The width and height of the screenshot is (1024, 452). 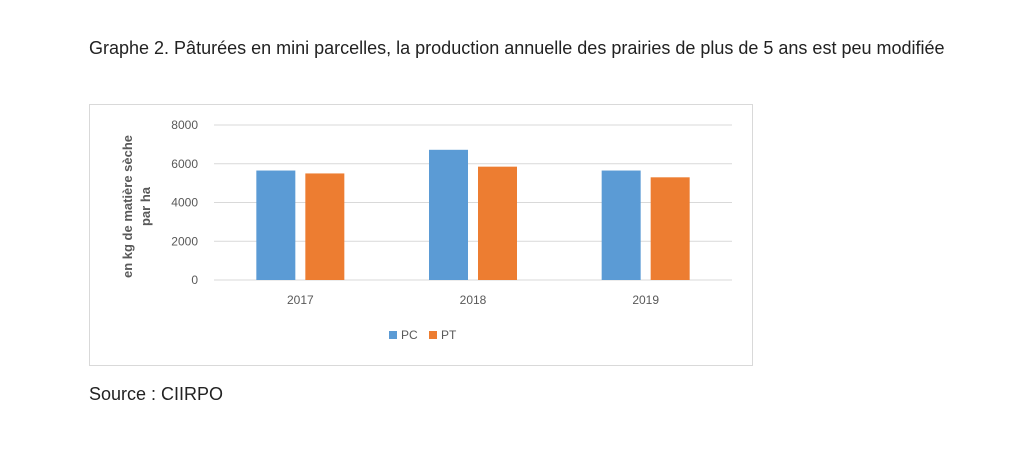 What do you see at coordinates (136, 206) in the screenshot?
I see `y-axis-label: en kg de matière sèche par ha` at bounding box center [136, 206].